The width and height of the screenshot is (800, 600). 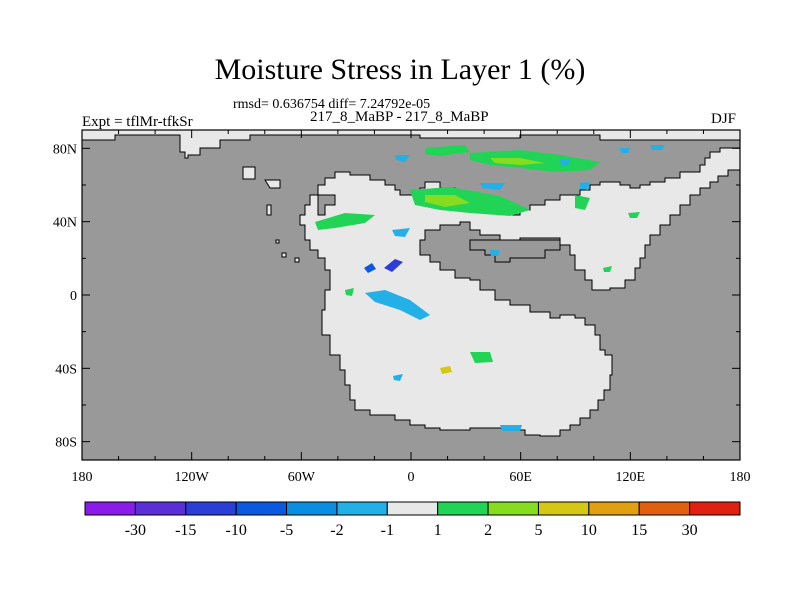 What do you see at coordinates (589, 530) in the screenshot?
I see `colorbar-label: 10` at bounding box center [589, 530].